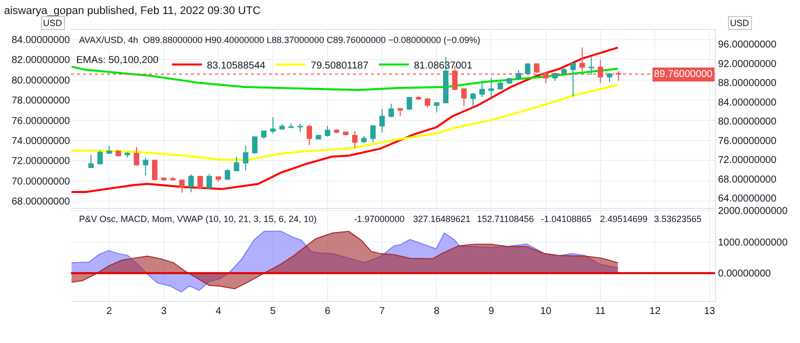  What do you see at coordinates (41, 101) in the screenshot?
I see `y-tick-label: 78.00000000` at bounding box center [41, 101].